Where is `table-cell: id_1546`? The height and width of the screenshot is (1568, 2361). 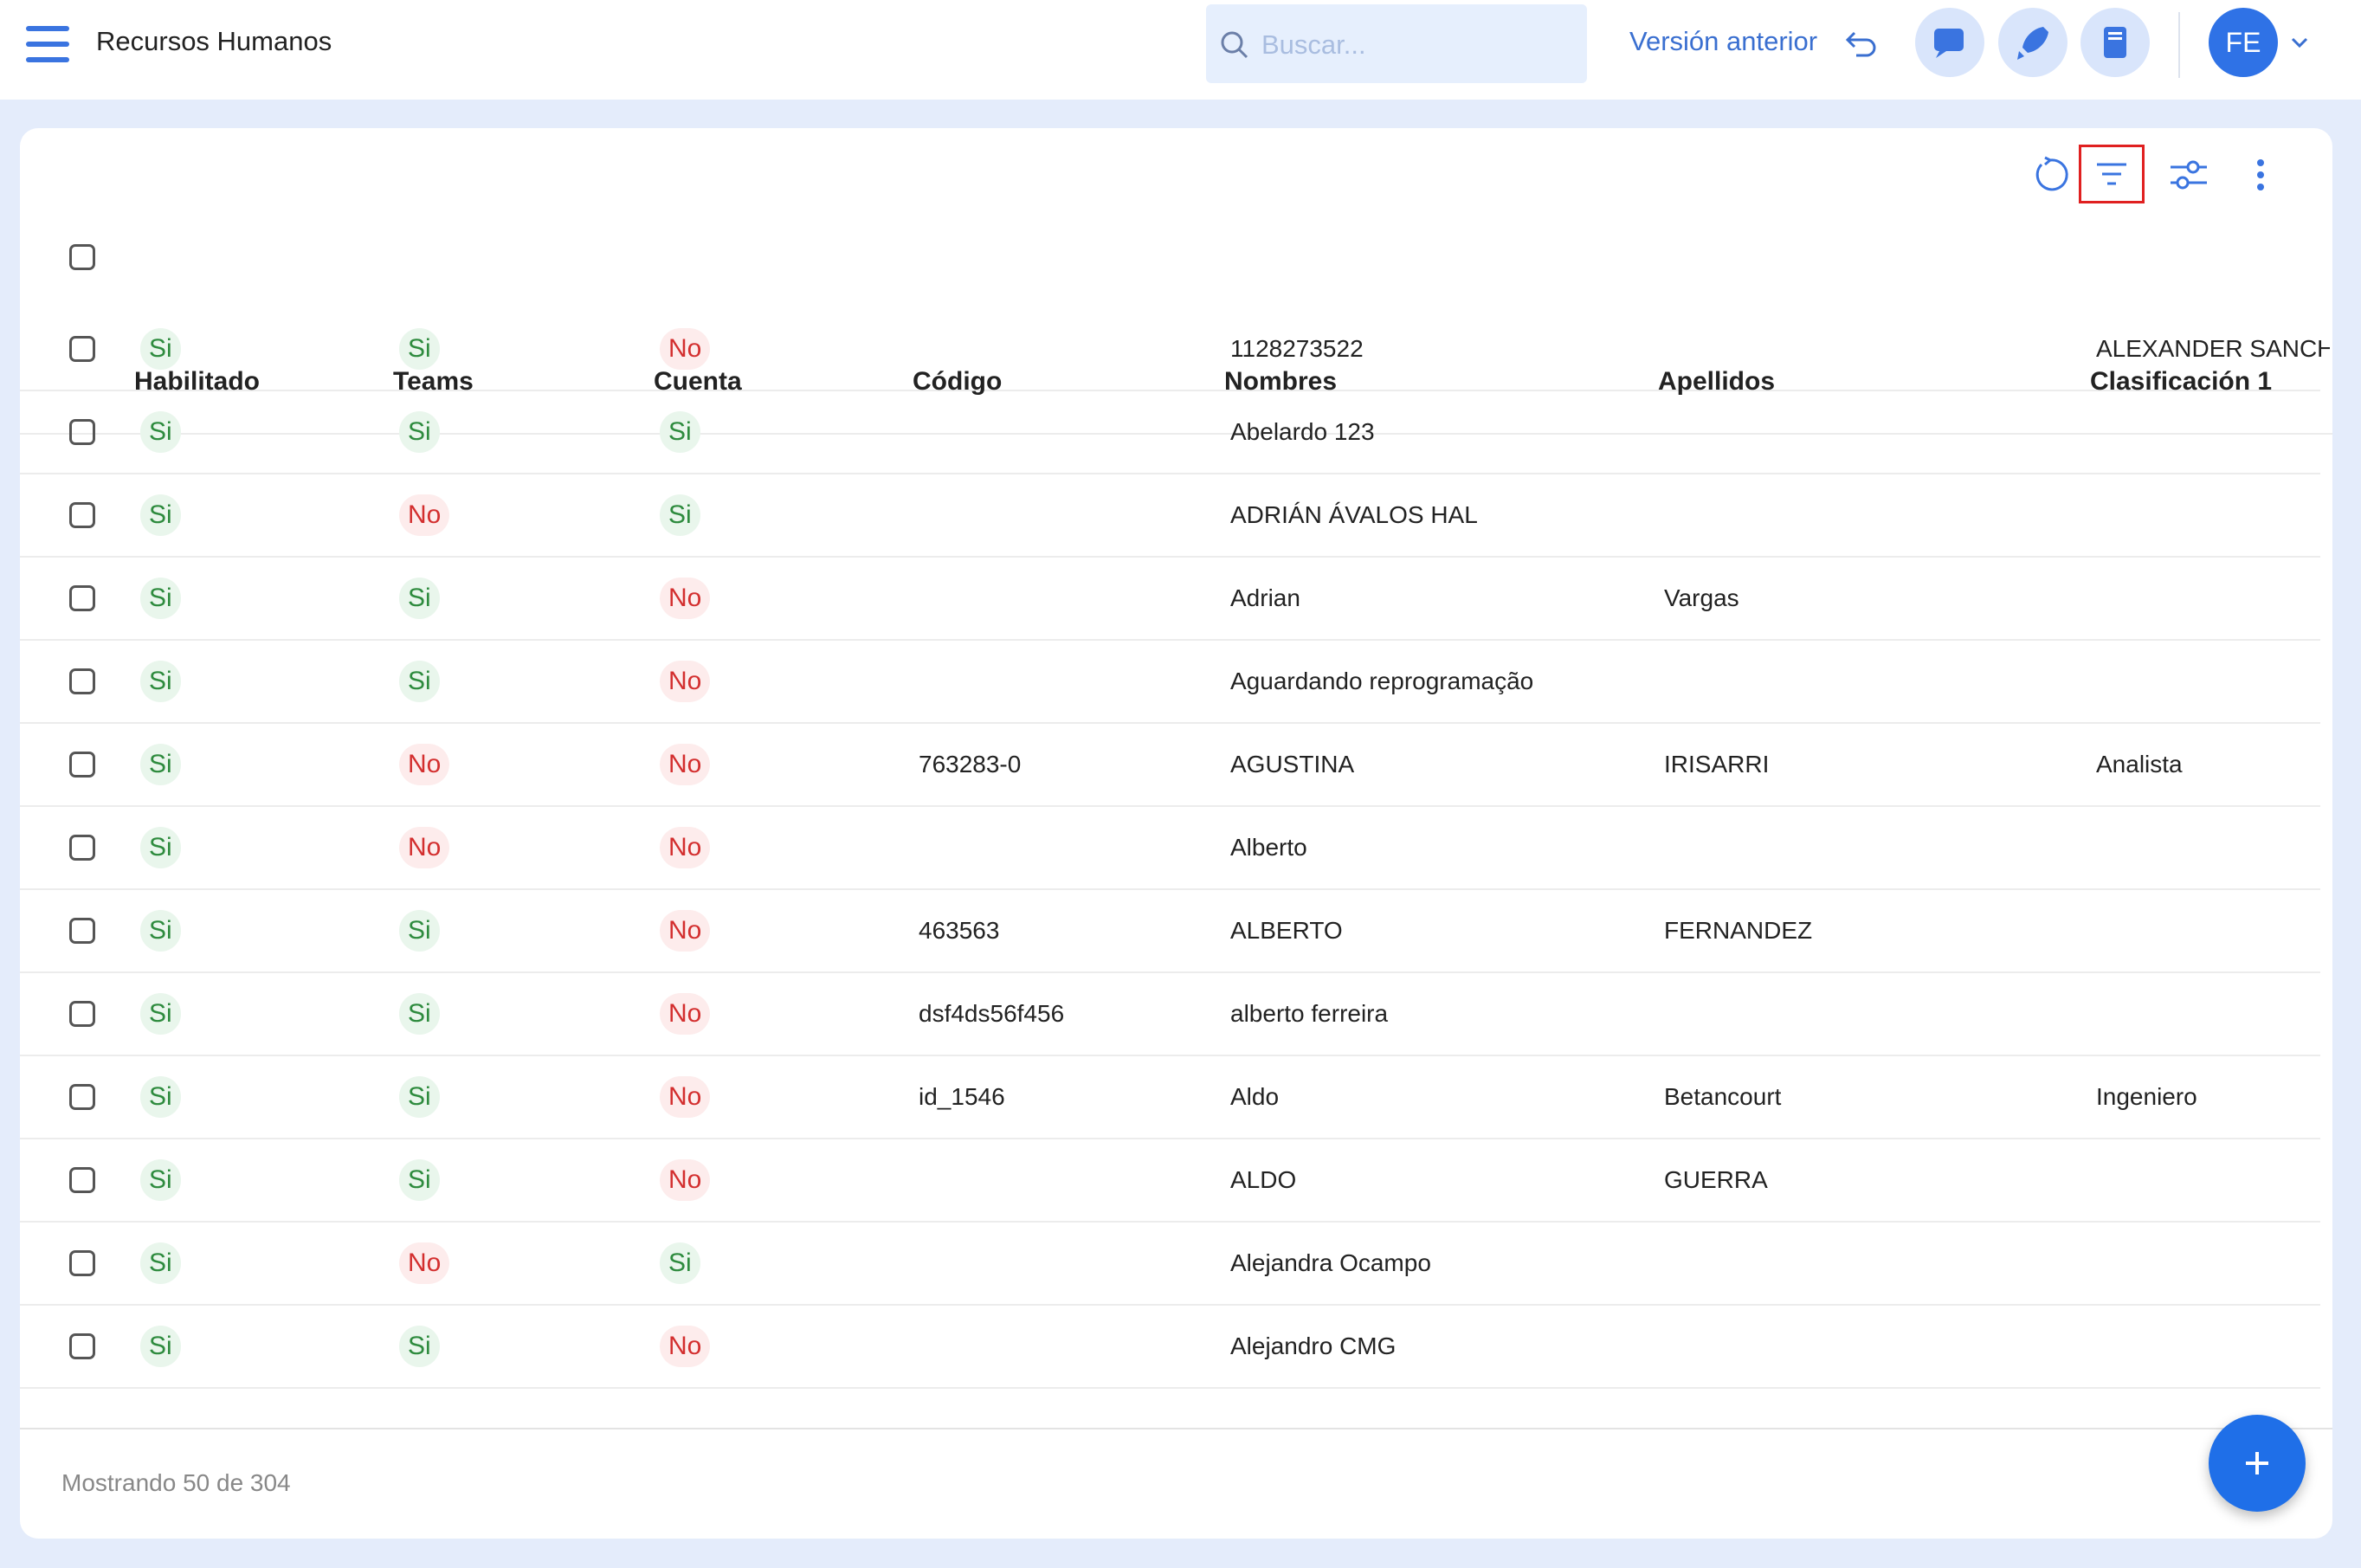
table-cell: id_1546 is located at coordinates (962, 1096).